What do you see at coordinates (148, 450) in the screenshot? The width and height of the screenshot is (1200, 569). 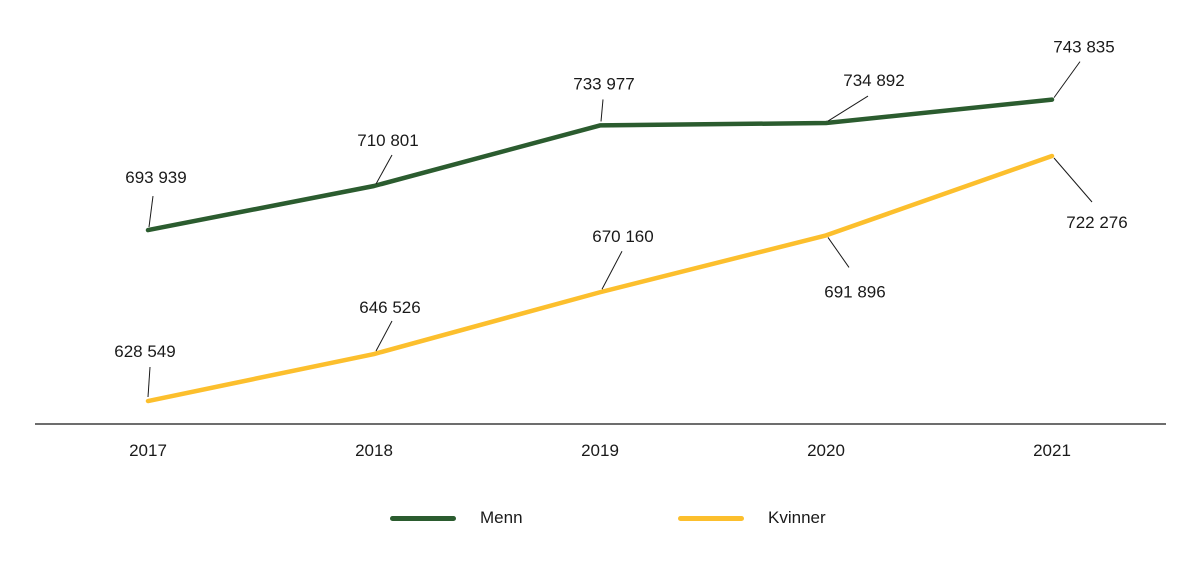 I see `x-tick-label: 2017` at bounding box center [148, 450].